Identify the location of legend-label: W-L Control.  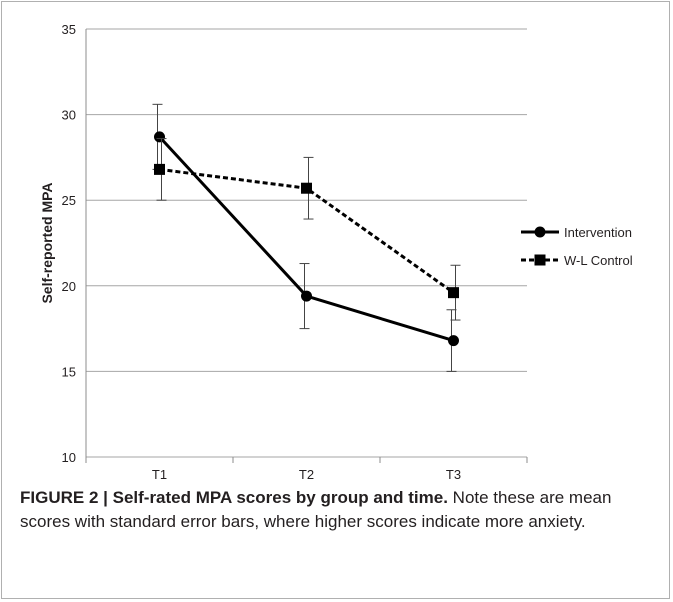
(598, 260).